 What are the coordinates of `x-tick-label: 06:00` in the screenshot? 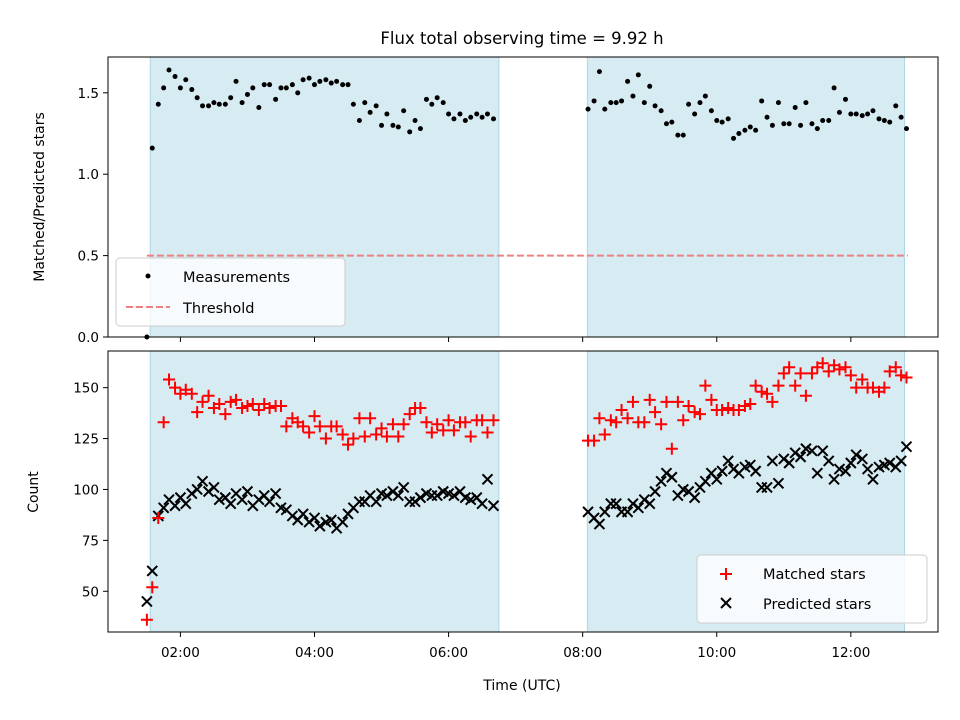 It's located at (448, 653).